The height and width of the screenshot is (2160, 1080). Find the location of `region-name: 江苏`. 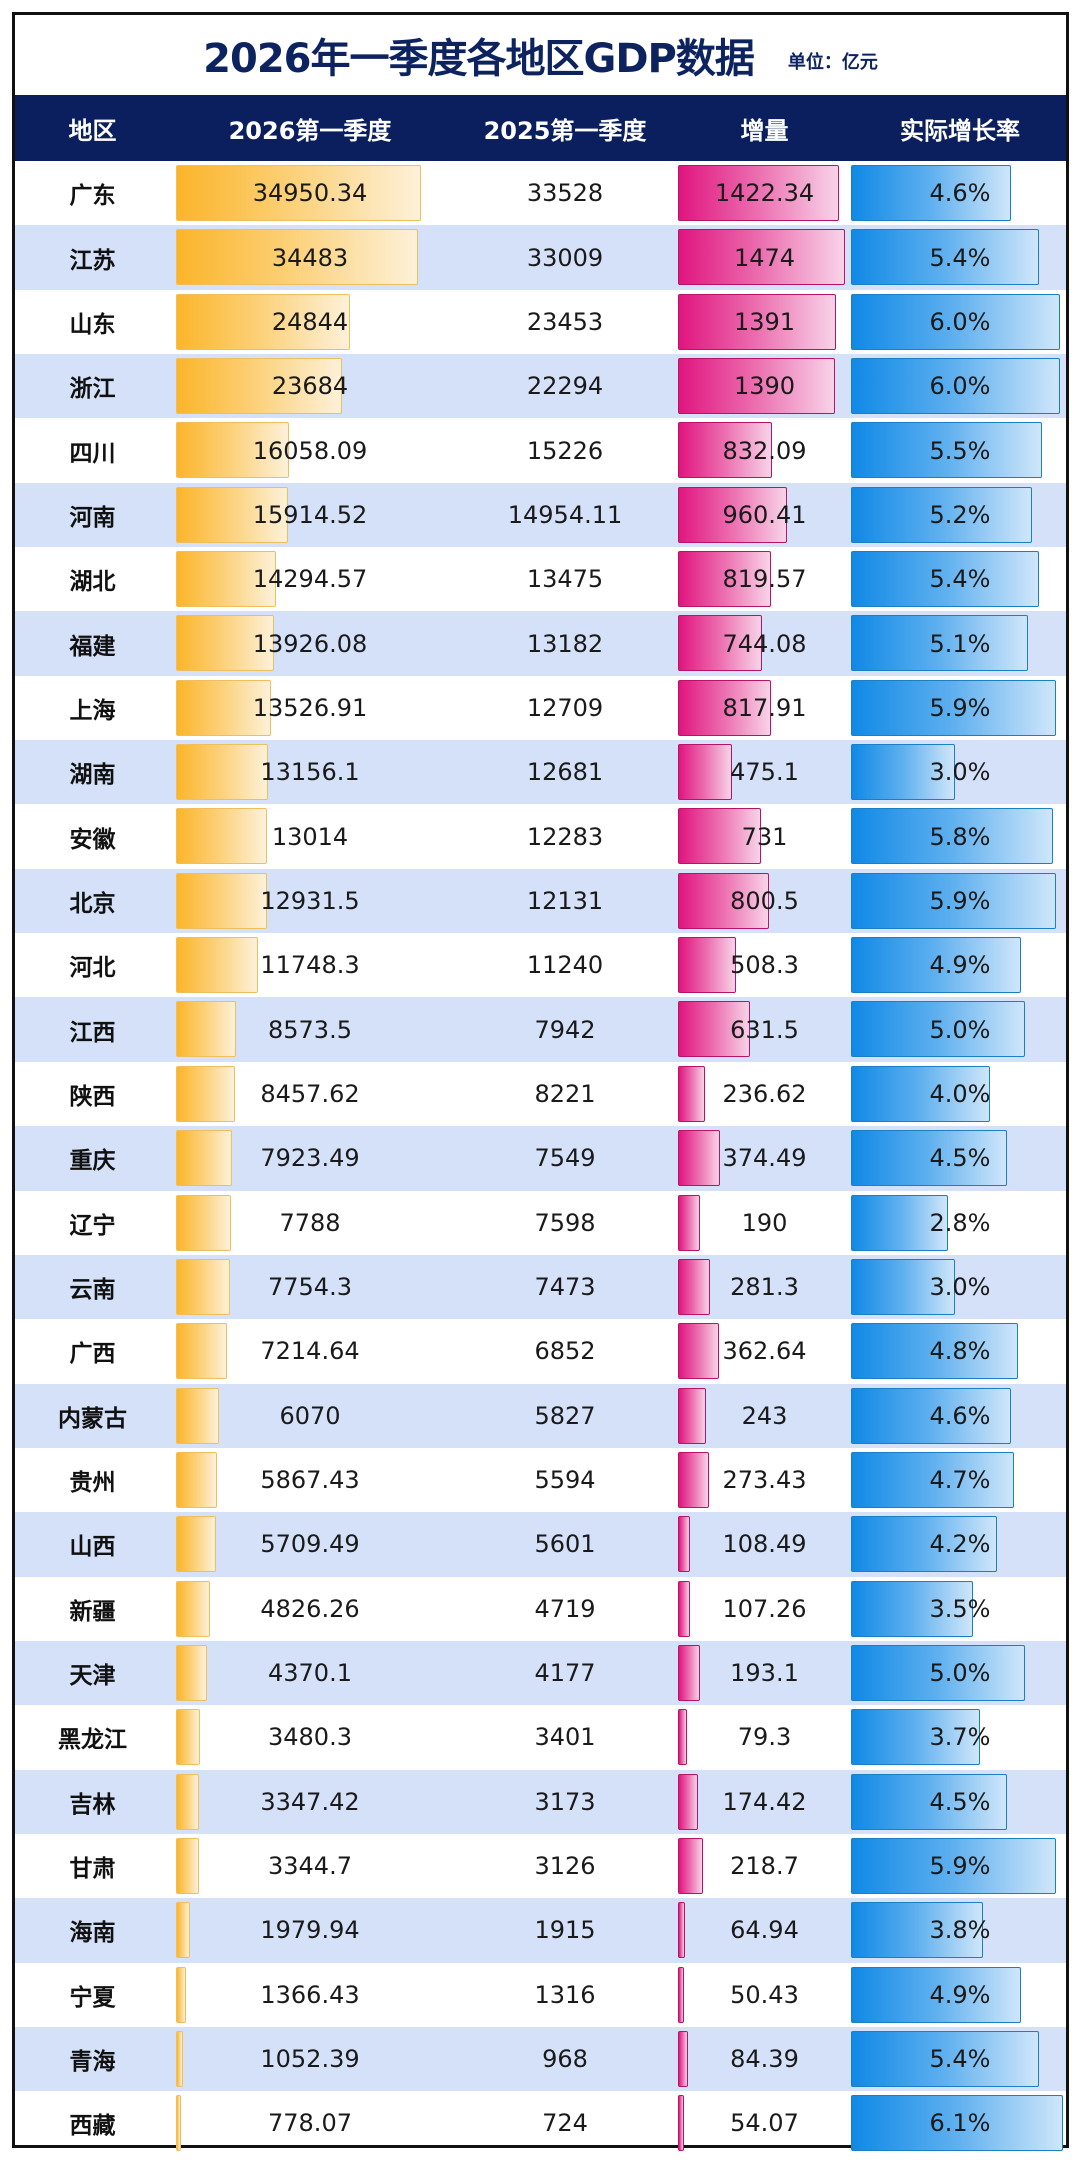

region-name: 江苏 is located at coordinates (92, 260).